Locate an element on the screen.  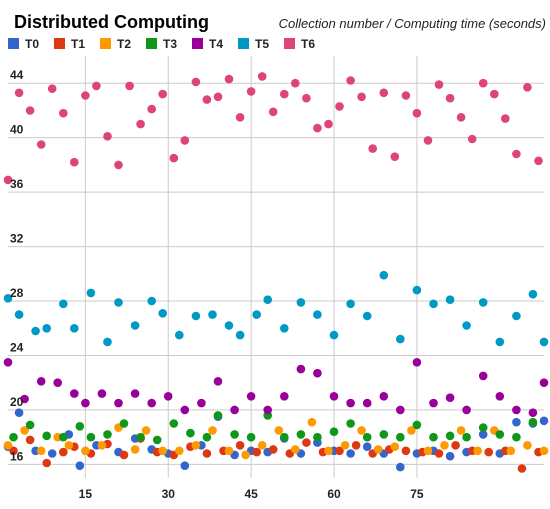
legend-item-t0: T0 is located at coordinates (23, 44).